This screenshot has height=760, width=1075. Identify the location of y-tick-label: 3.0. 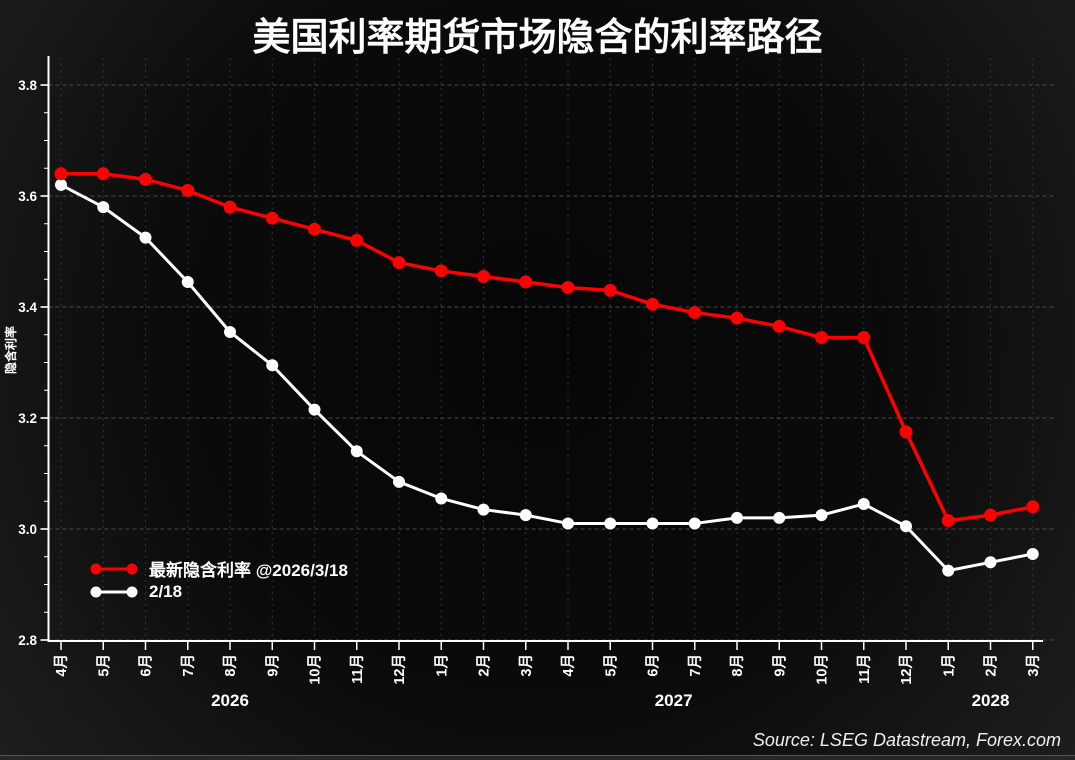
(27, 529).